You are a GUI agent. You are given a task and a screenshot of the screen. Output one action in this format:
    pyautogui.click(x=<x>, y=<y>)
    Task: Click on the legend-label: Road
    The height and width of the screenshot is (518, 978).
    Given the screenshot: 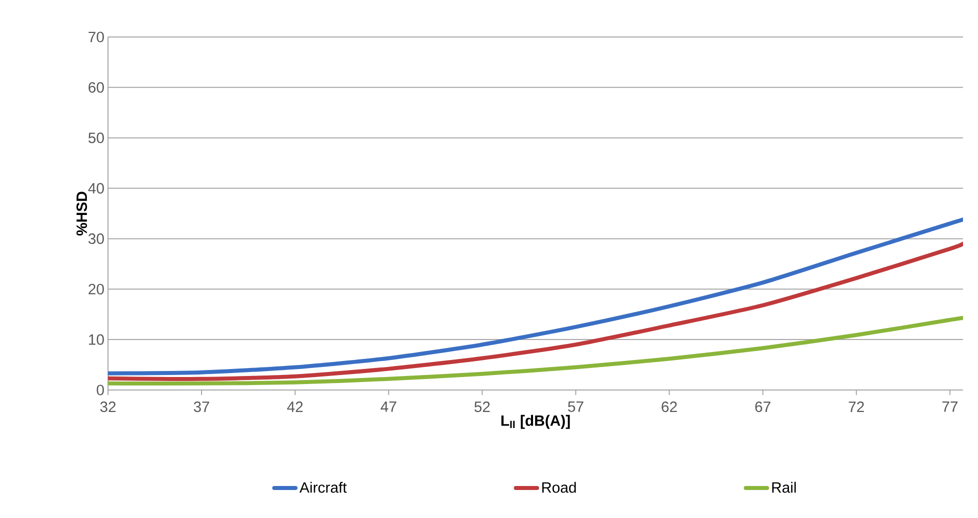 What is the action you would take?
    pyautogui.click(x=559, y=487)
    